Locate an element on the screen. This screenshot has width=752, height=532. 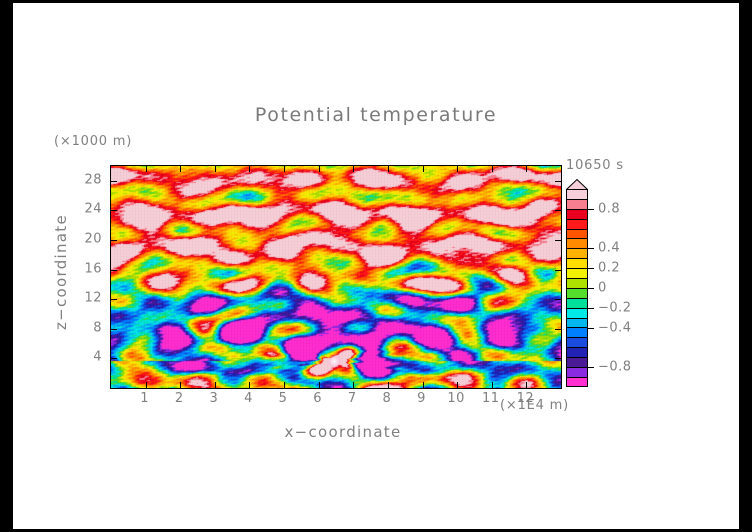
x-axis-units-label: (×1E4 m) is located at coordinates (534, 405).